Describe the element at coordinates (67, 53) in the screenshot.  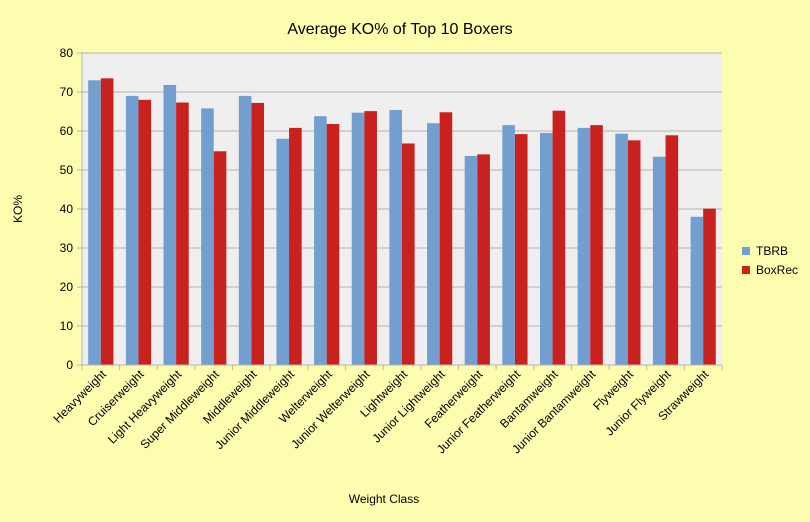
I see `y-tick-label: 80` at that location.